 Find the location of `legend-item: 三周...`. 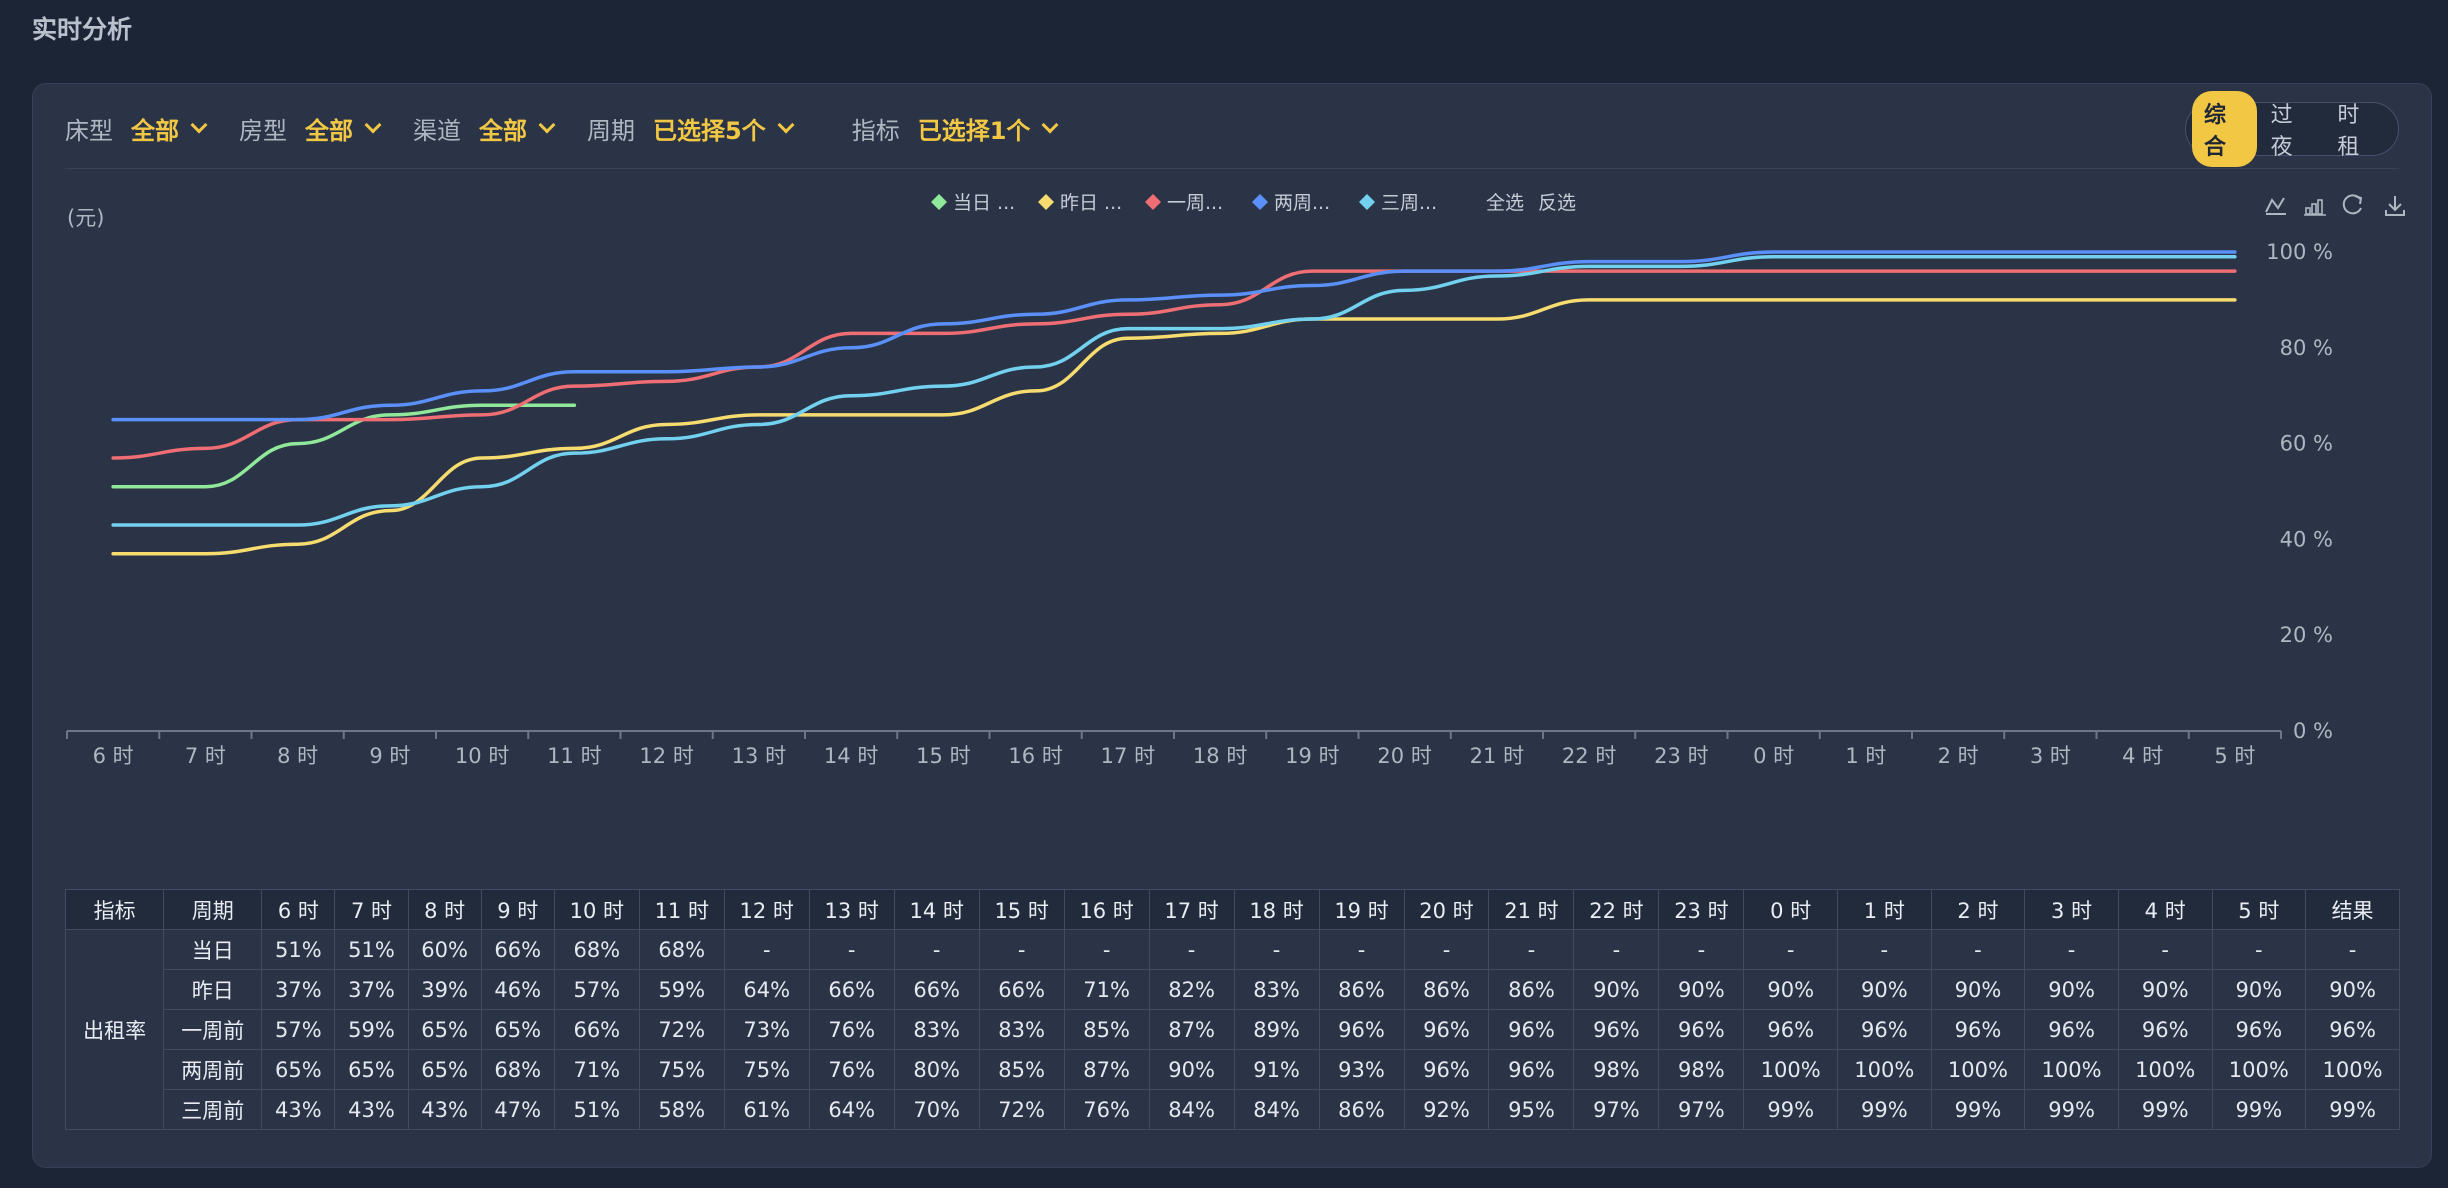

legend-item: 三周... is located at coordinates (1409, 203).